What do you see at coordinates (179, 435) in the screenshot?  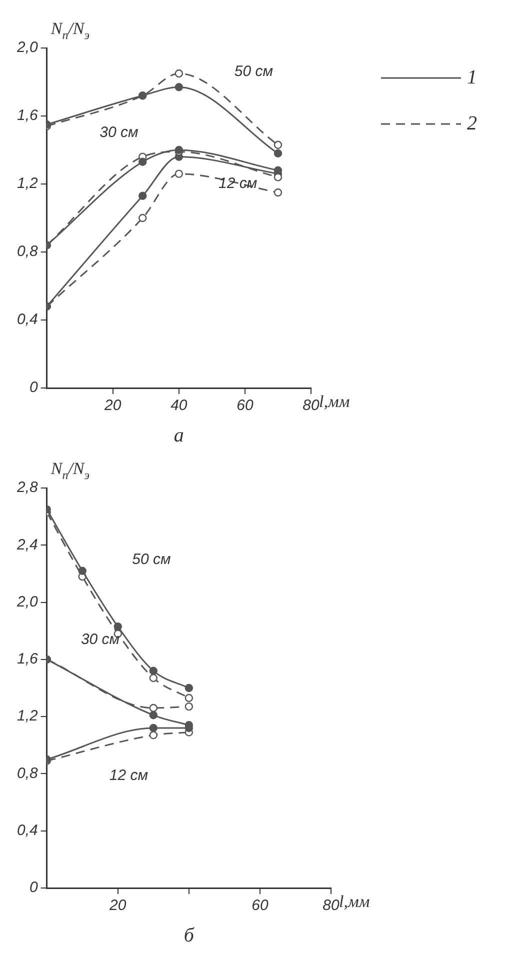 I see `text: а` at bounding box center [179, 435].